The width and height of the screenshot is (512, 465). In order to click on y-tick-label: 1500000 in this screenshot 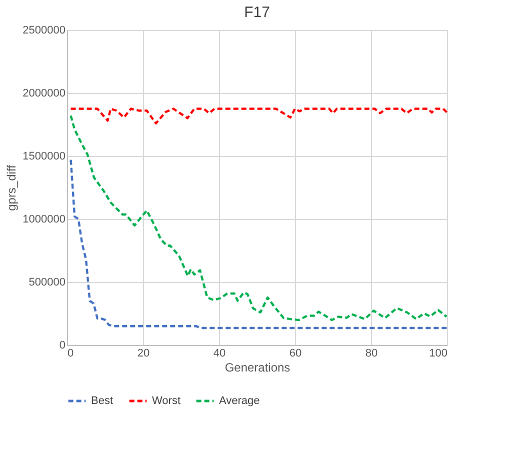, I will do `click(44, 156)`.